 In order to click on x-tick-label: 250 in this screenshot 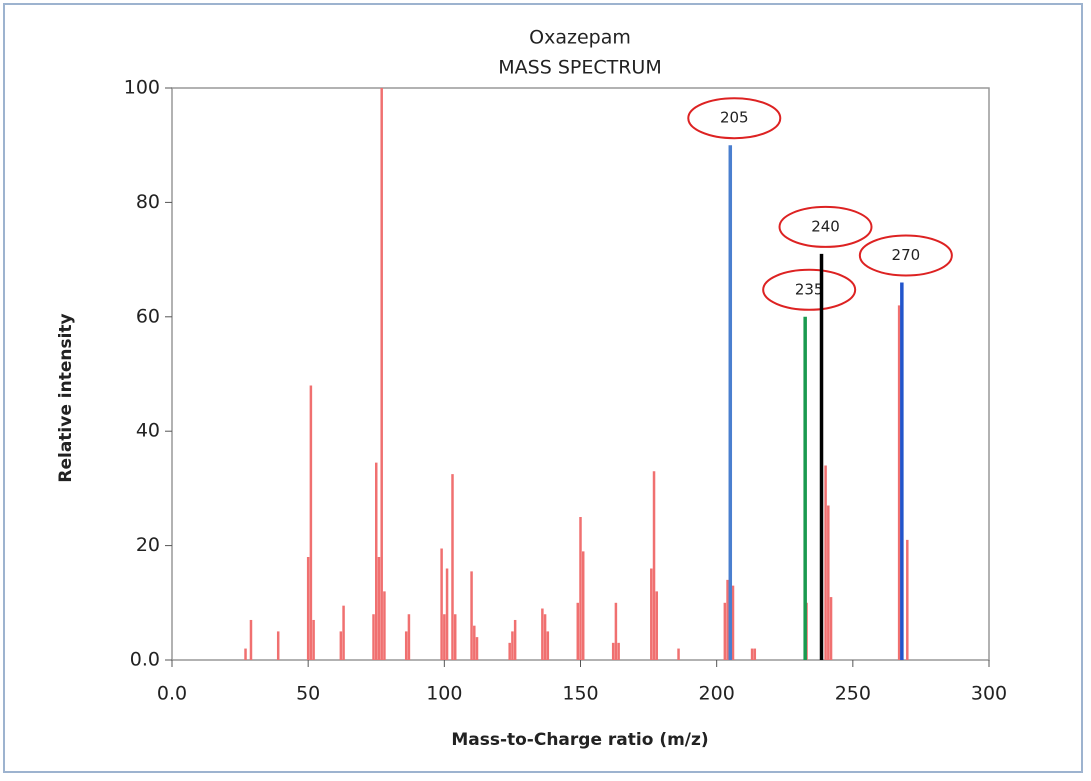, I will do `click(853, 694)`.